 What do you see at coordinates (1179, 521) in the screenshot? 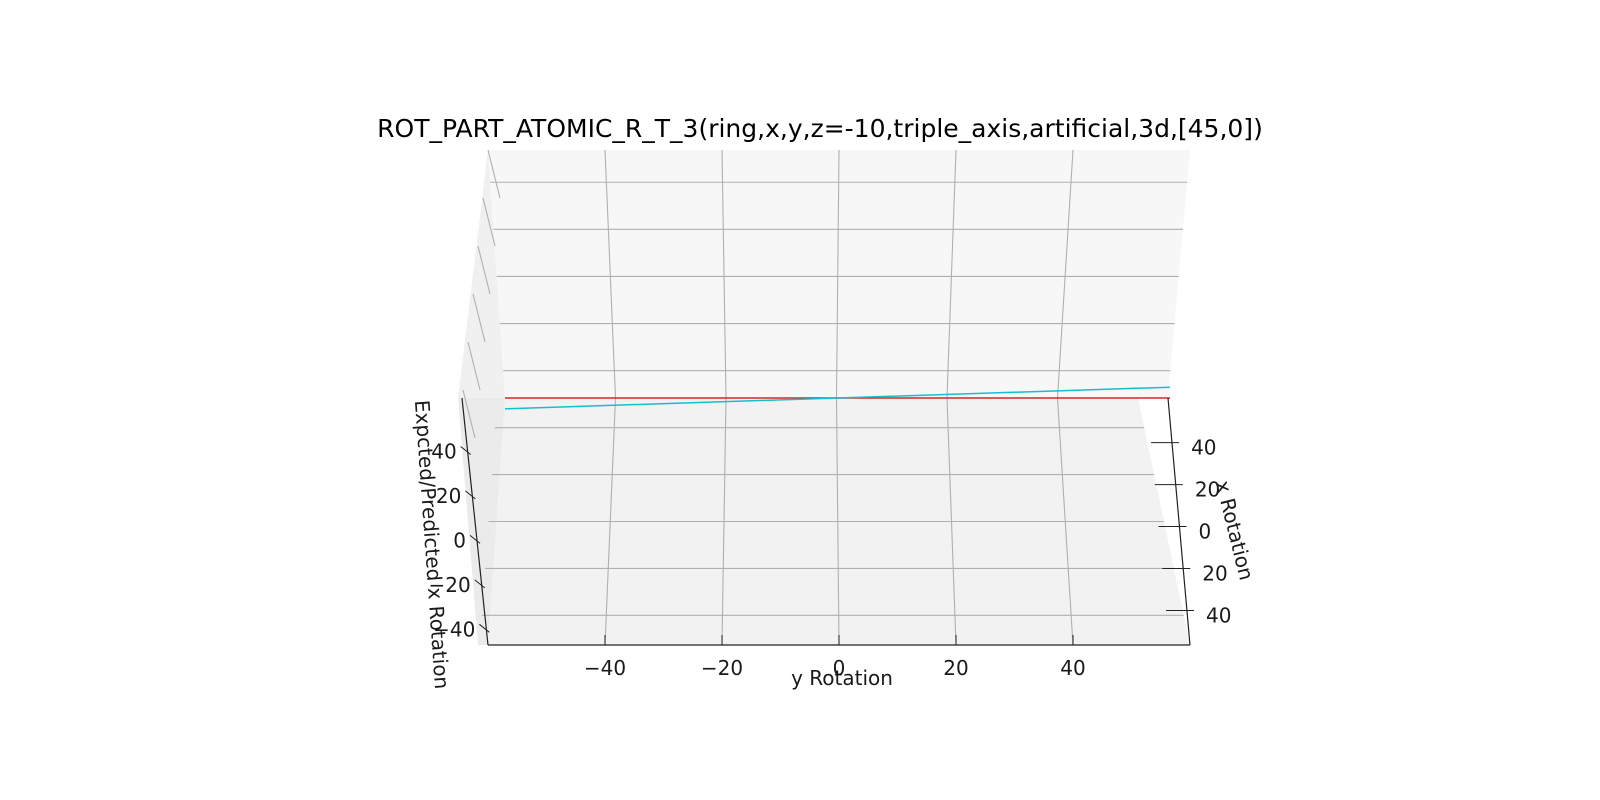
I see `y-axis-line` at bounding box center [1179, 521].